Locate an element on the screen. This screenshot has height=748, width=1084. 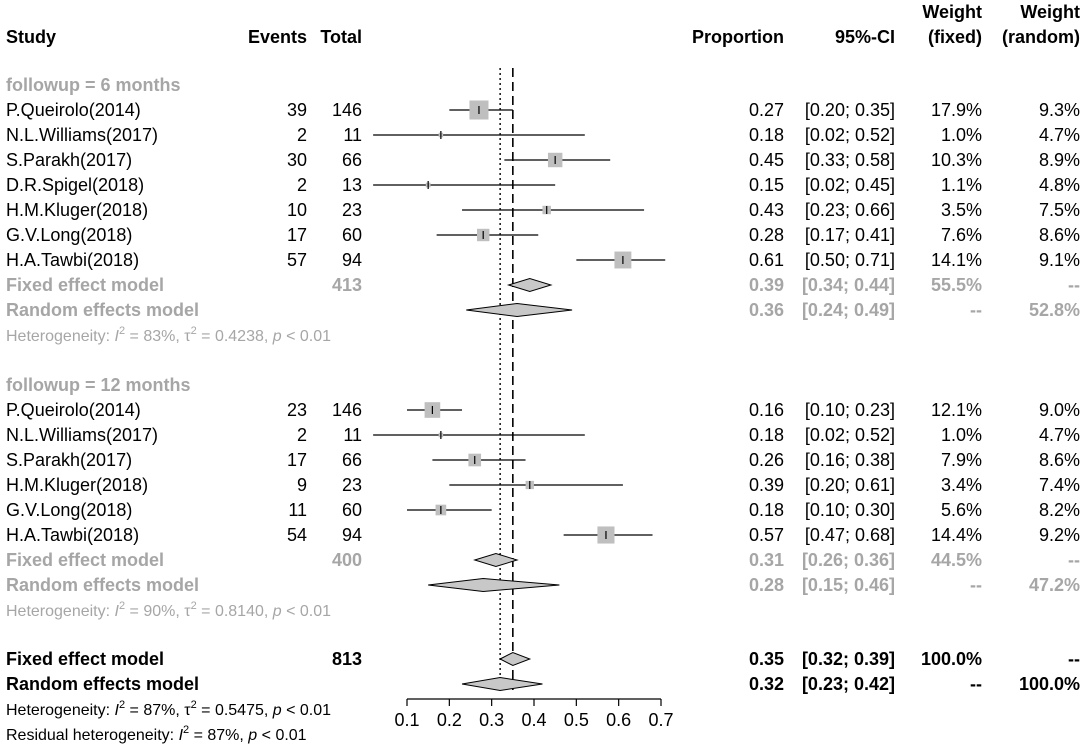
study-weight-random: 4.7% is located at coordinates (1059, 135).